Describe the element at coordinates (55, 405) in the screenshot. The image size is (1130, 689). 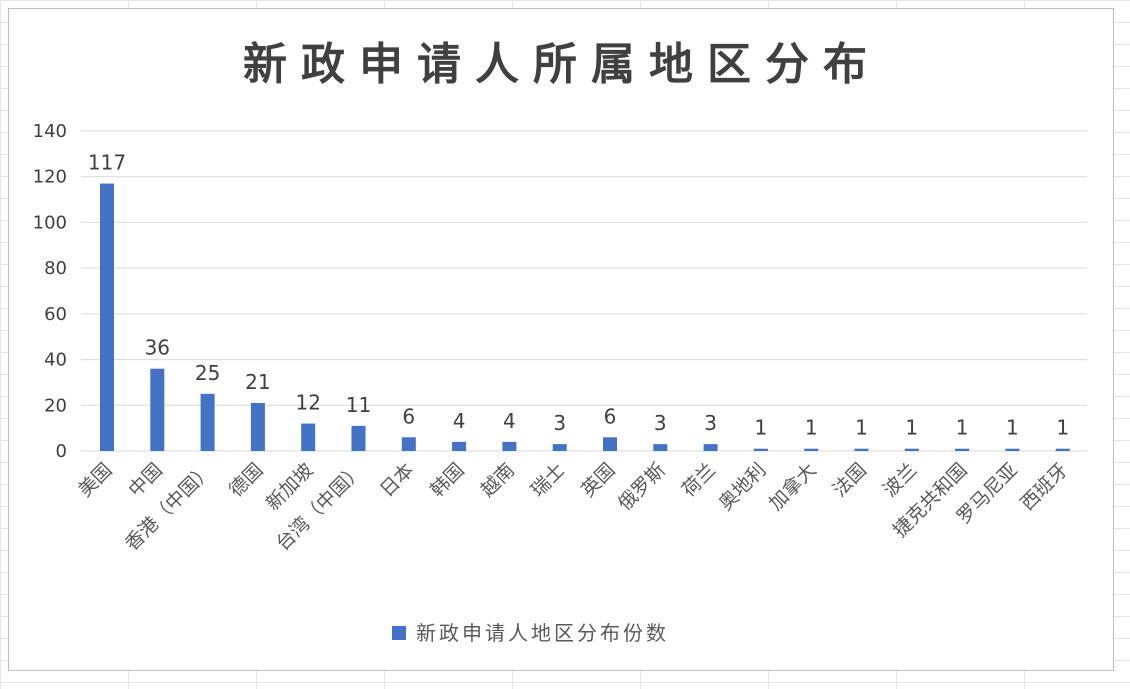
I see `y-tick-label: 20` at that location.